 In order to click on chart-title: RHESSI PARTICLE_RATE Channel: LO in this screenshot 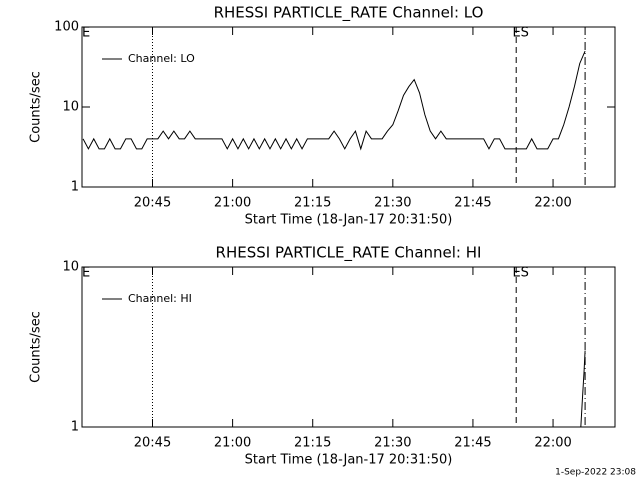, I will do `click(349, 13)`.